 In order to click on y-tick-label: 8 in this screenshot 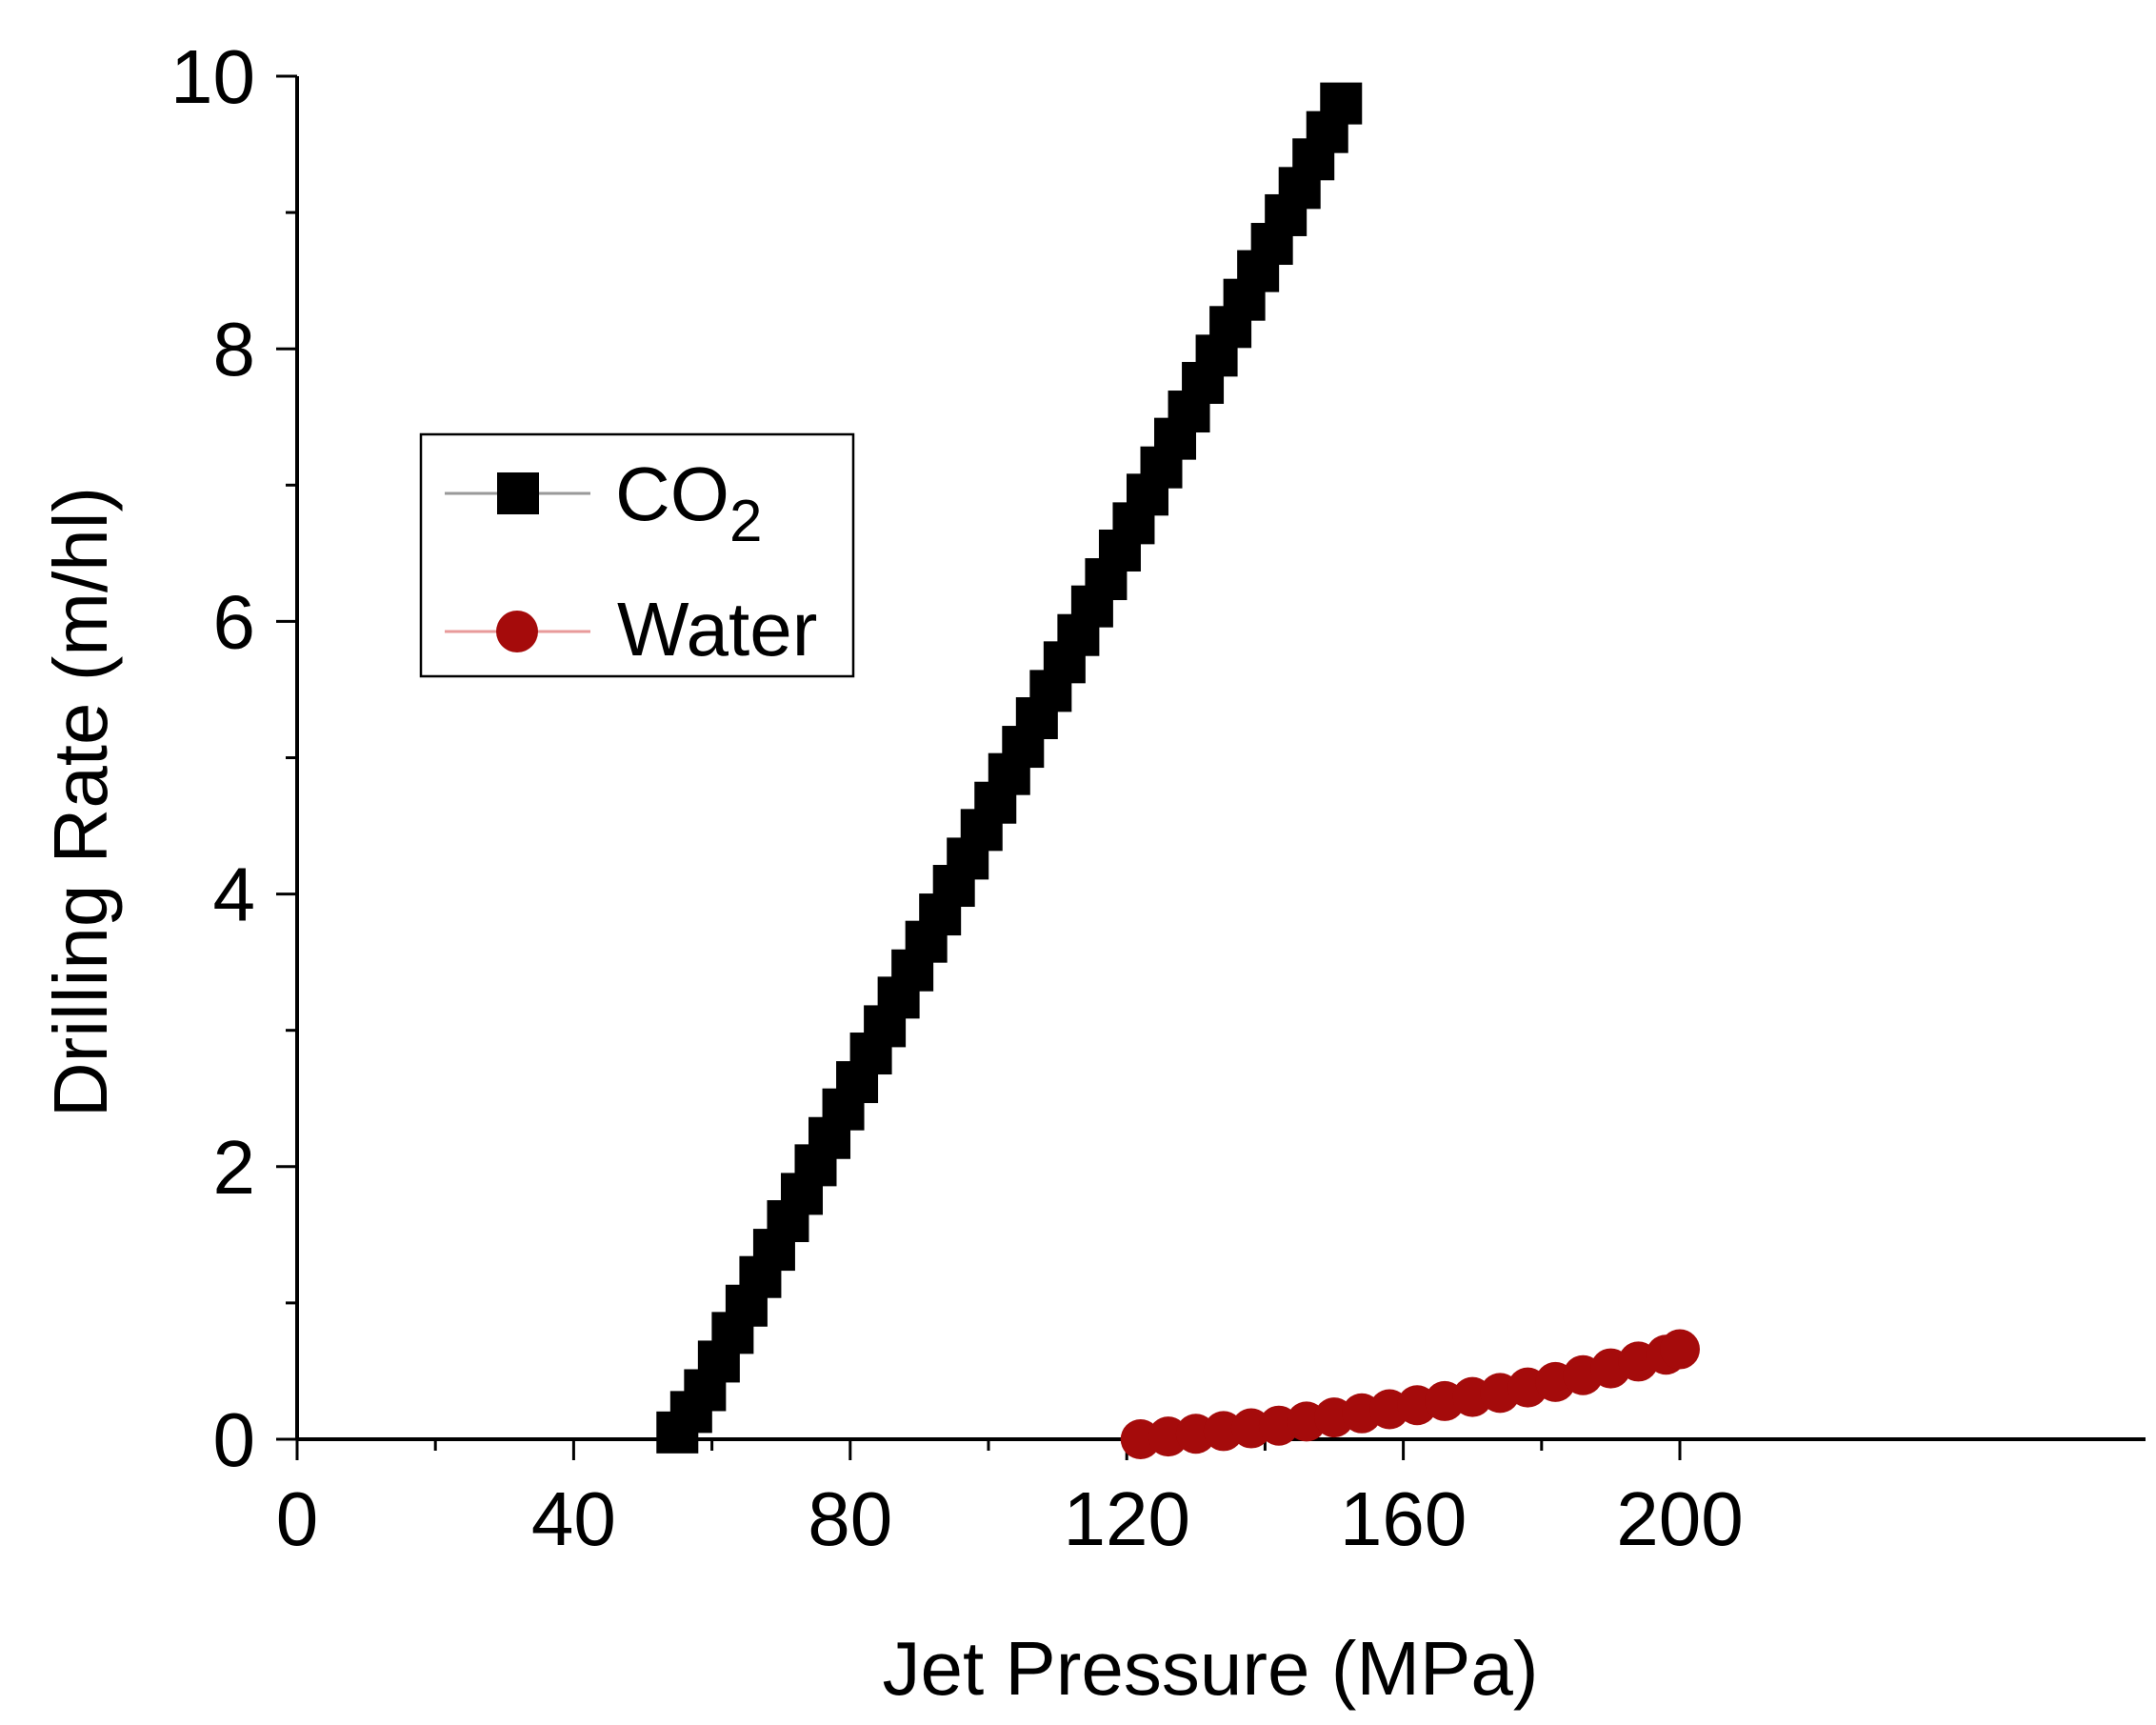, I will do `click(234, 349)`.